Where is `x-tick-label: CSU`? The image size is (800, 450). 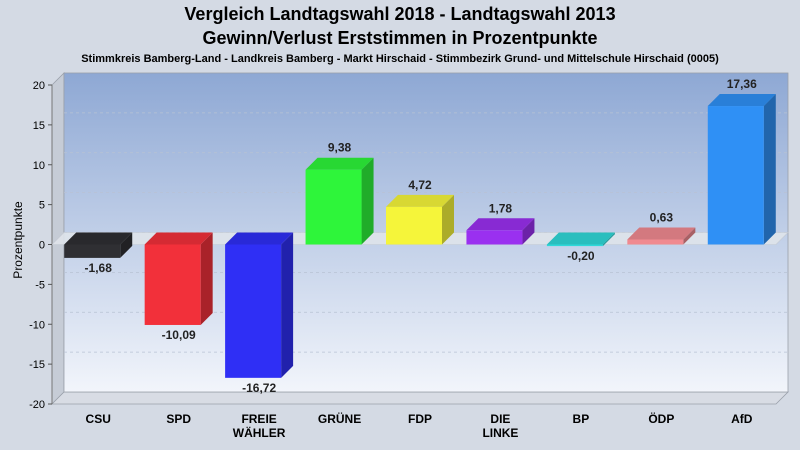 x-tick-label: CSU is located at coordinates (98, 419).